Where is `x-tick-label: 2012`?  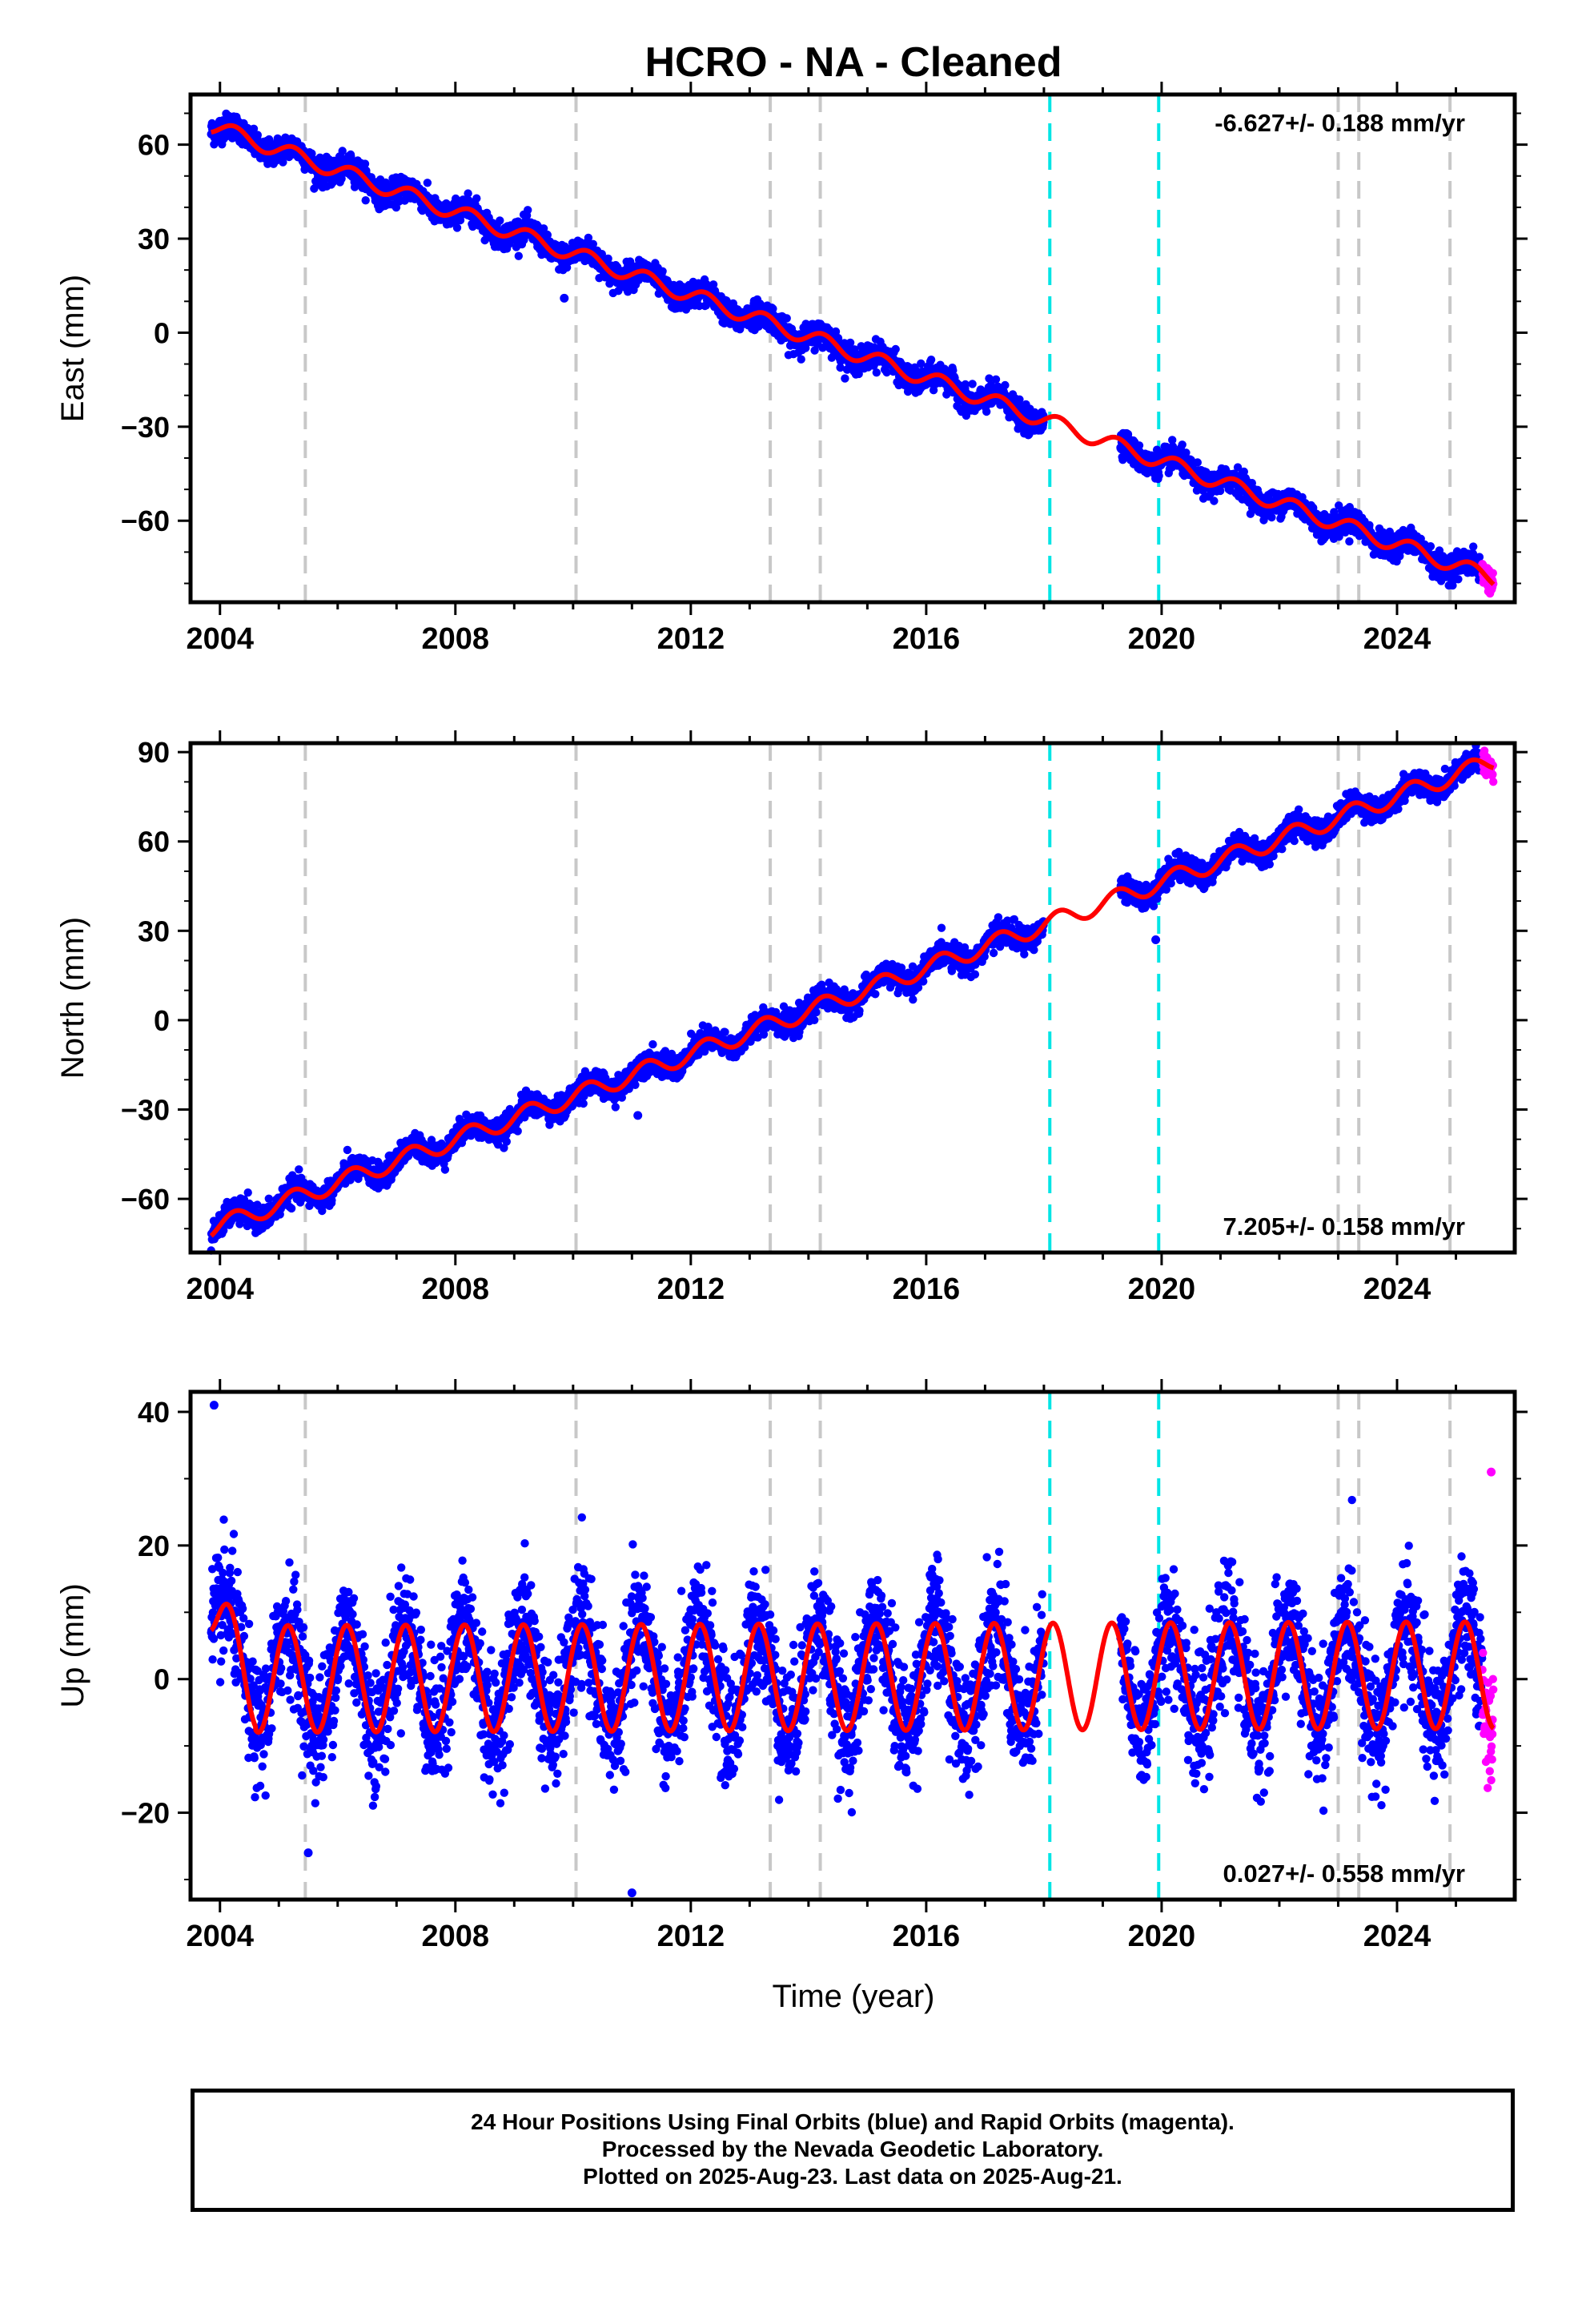
x-tick-label: 2012 is located at coordinates (691, 639).